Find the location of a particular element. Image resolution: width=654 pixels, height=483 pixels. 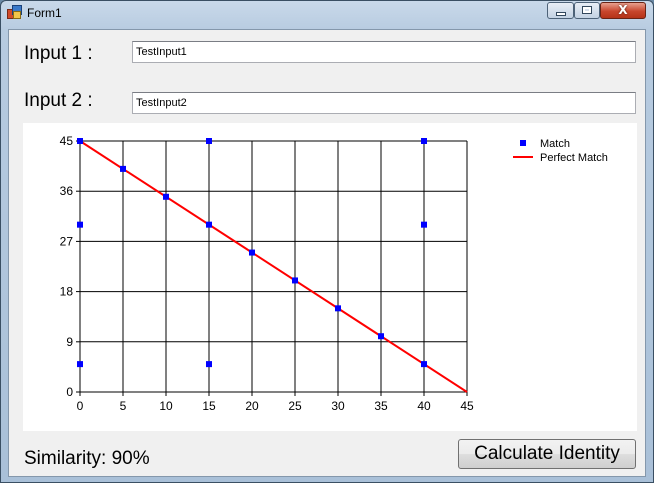

y-tick-label: 0 is located at coordinates (69, 392).